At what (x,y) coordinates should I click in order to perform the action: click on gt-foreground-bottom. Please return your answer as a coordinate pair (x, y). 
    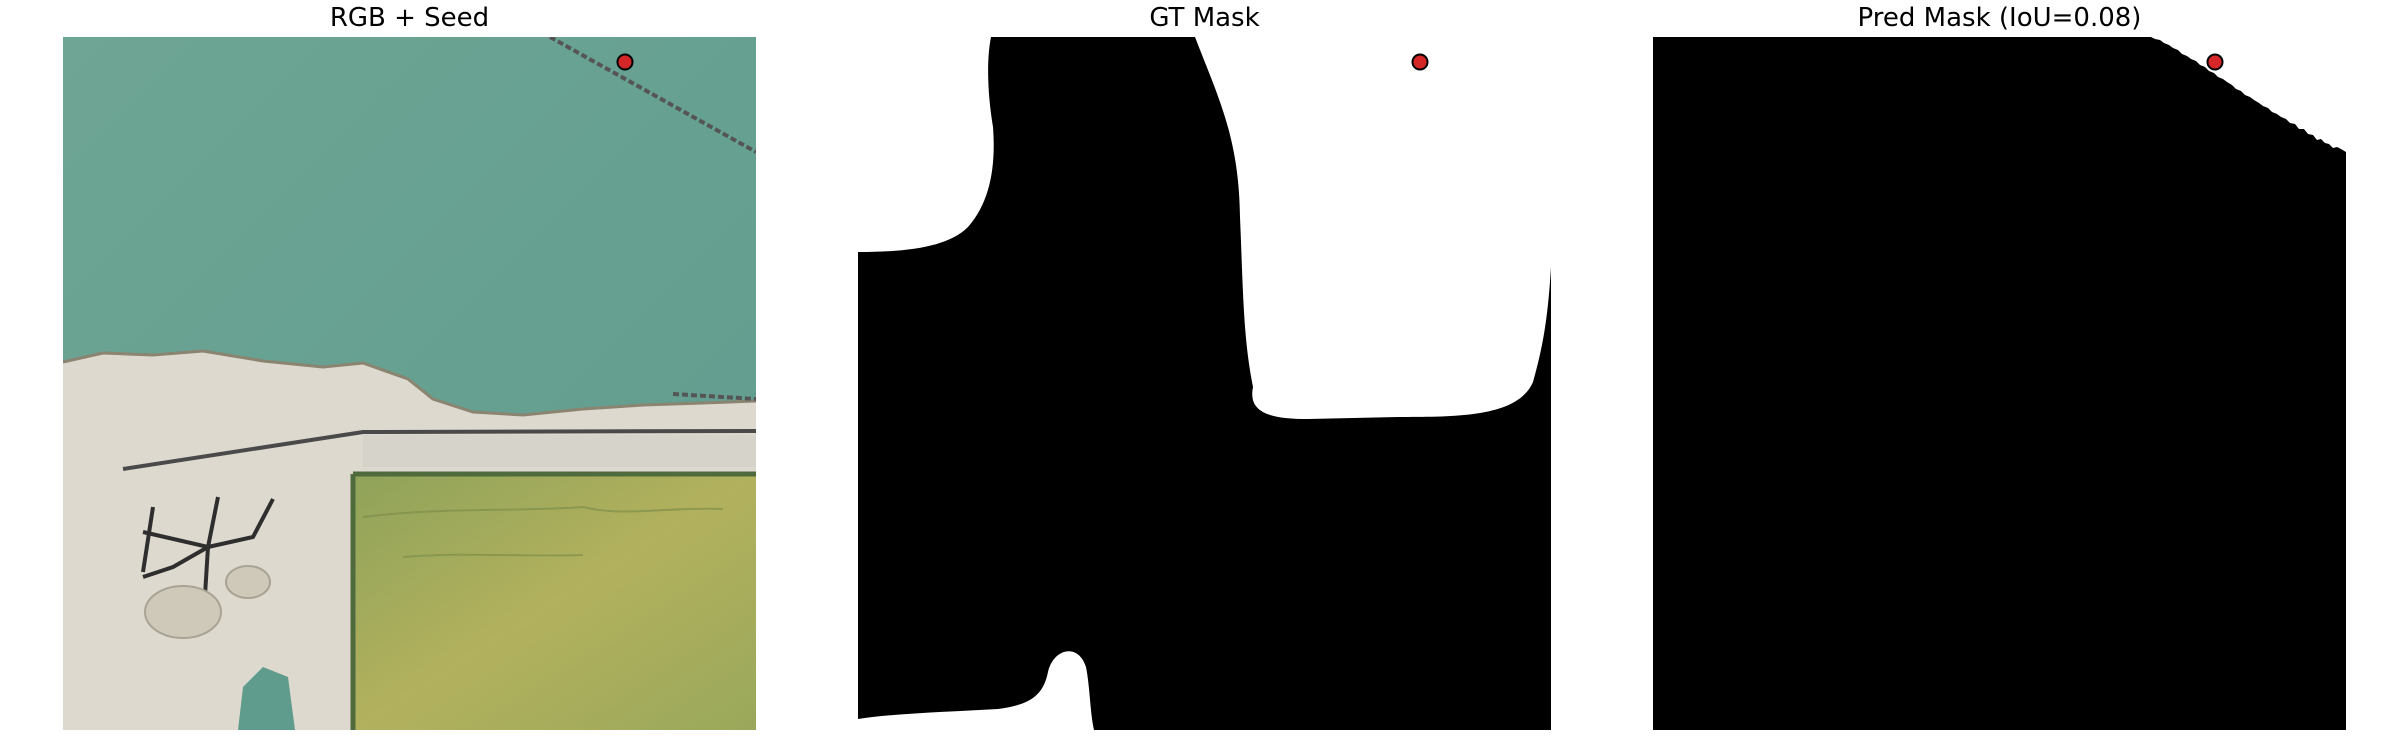
    Looking at the image, I should click on (976, 690).